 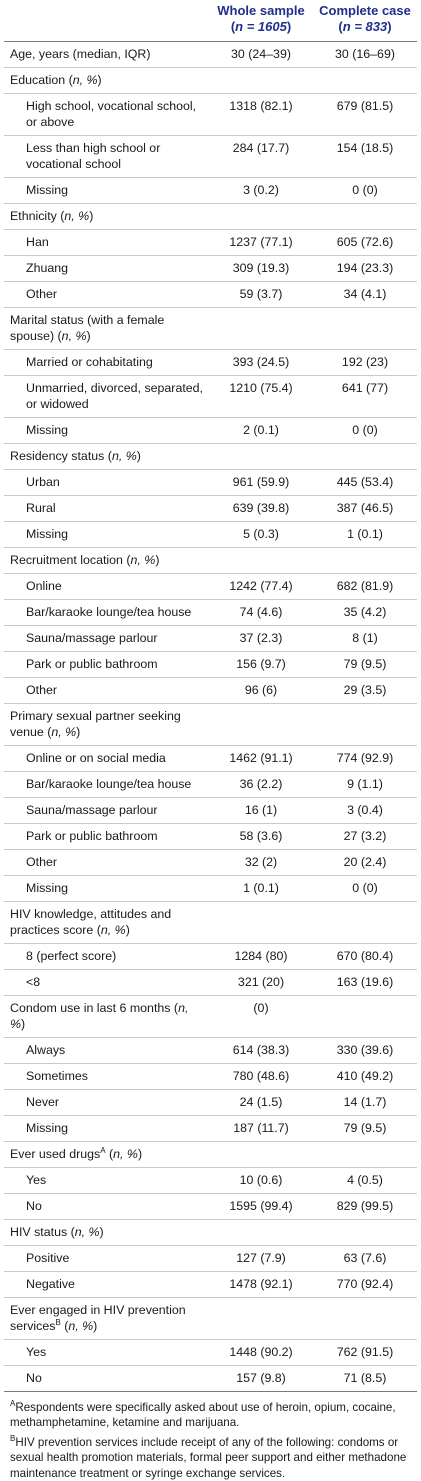 What do you see at coordinates (365, 1284) in the screenshot?
I see `complete-case-value: 770 (92.4)` at bounding box center [365, 1284].